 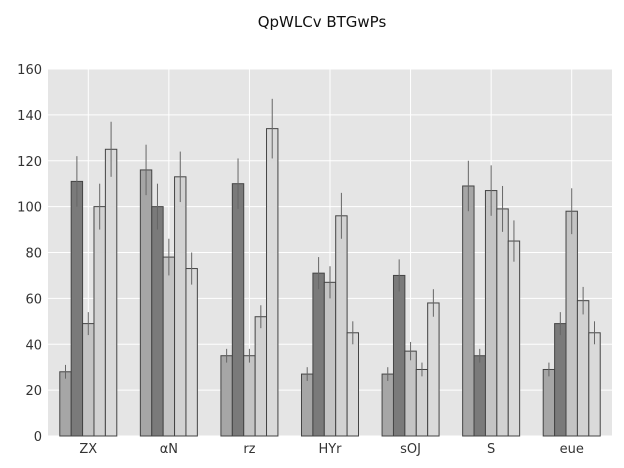 I want to click on y-tick-label: 20, so click(x=33, y=391).